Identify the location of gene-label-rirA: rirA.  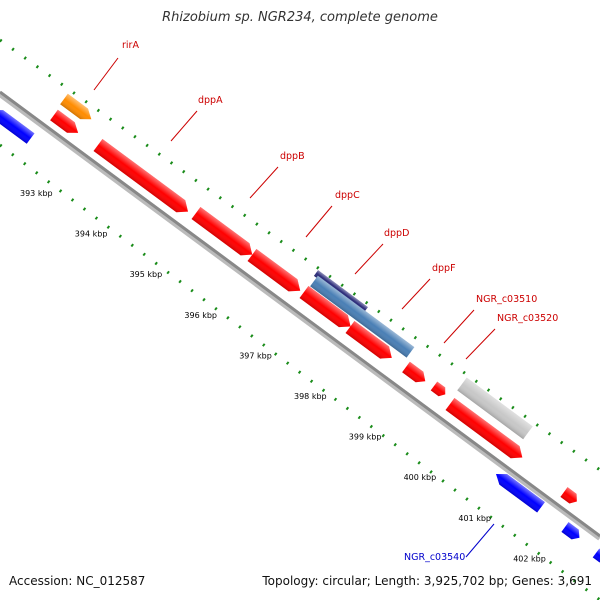
(130, 45).